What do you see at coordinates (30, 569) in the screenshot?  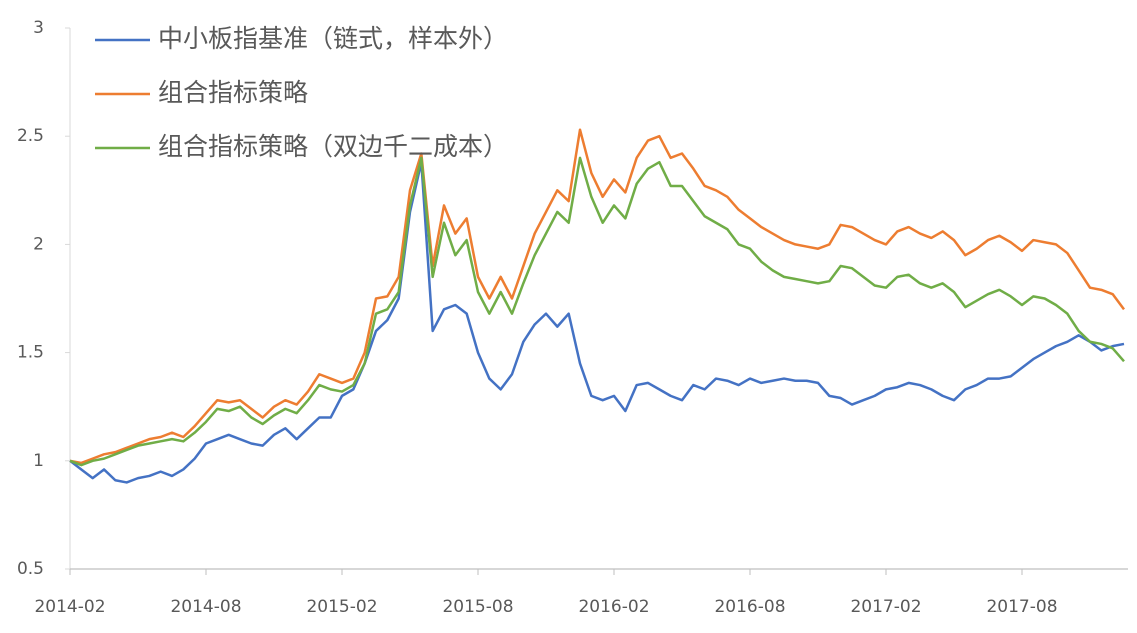 I see `y-tick-label: 0.5` at bounding box center [30, 569].